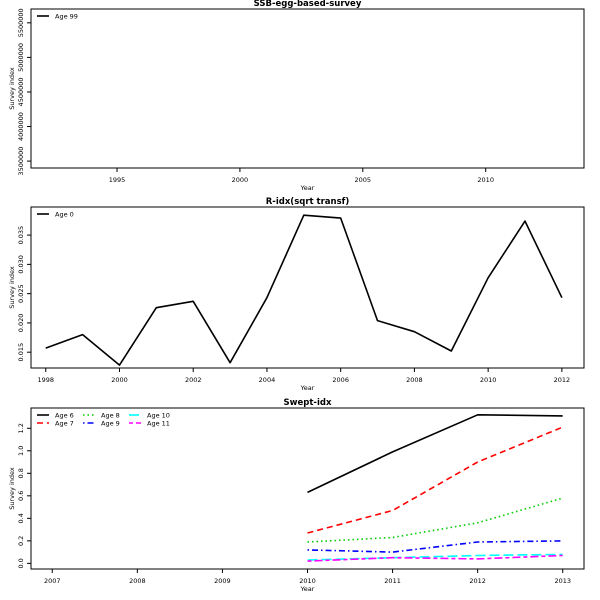 Image resolution: width=600 pixels, height=600 pixels. I want to click on legend-label: Age 10, so click(158, 415).